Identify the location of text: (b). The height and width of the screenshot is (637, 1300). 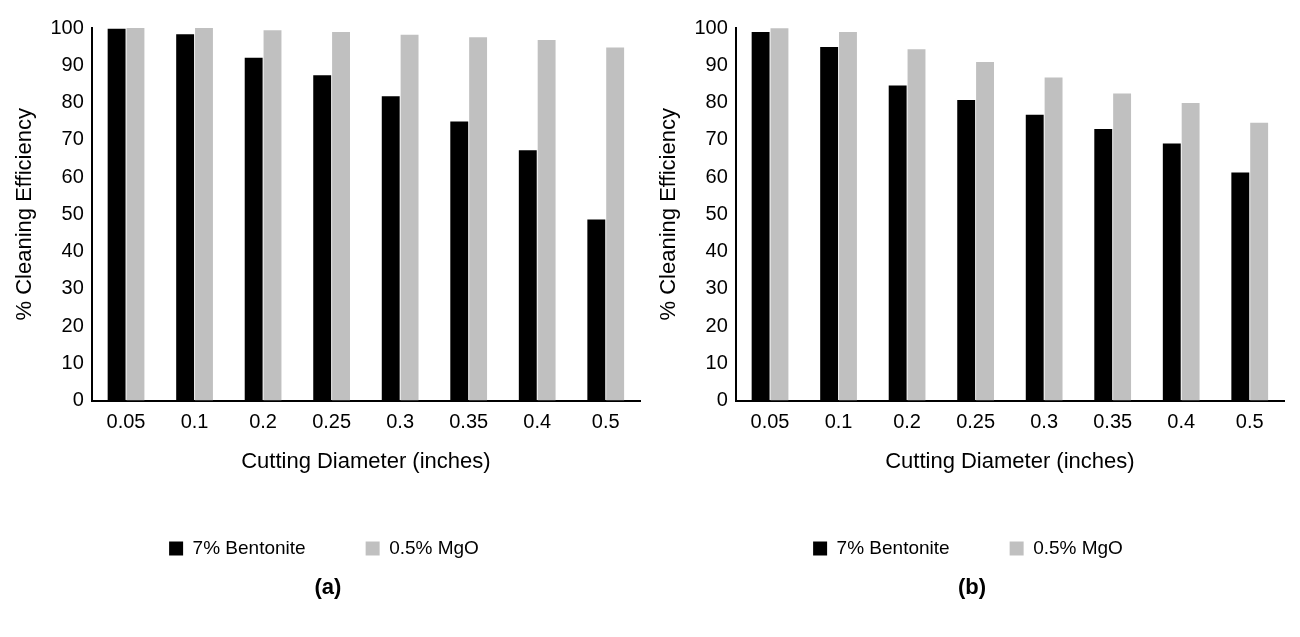
(972, 587).